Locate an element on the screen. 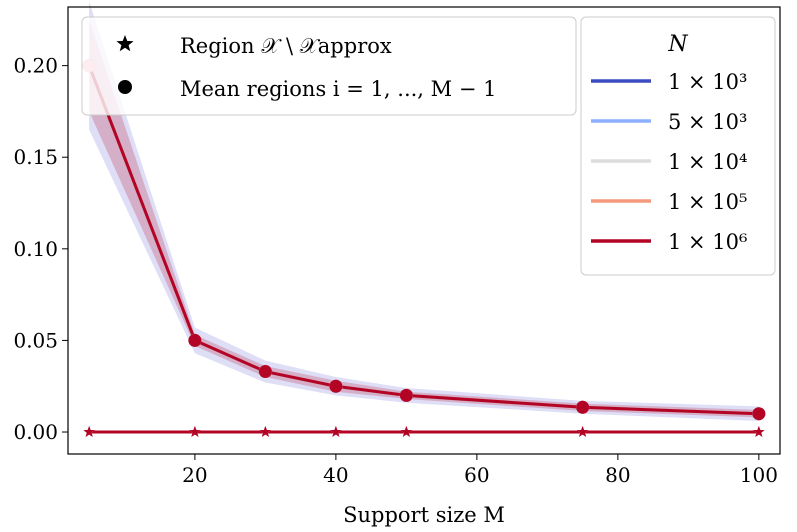  legend-label-series-0: 1 × 10³ is located at coordinates (707, 82).